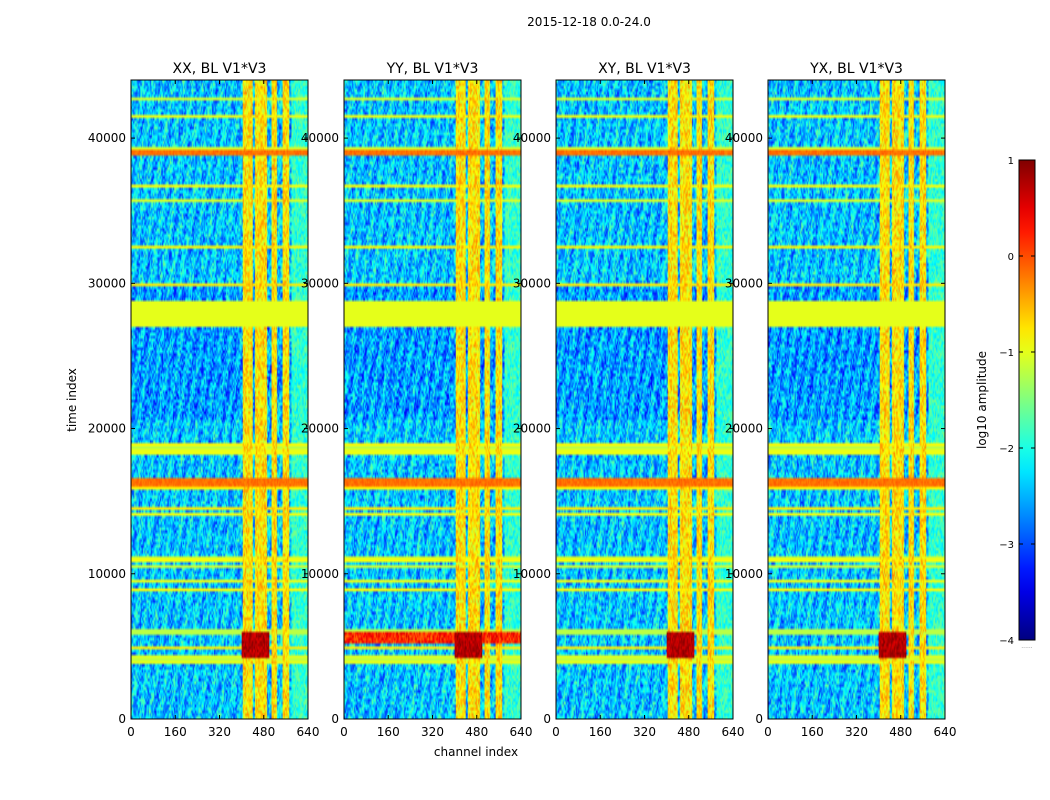 The image size is (1050, 800). I want to click on colorbar-tick-label: −3, so click(1006, 545).